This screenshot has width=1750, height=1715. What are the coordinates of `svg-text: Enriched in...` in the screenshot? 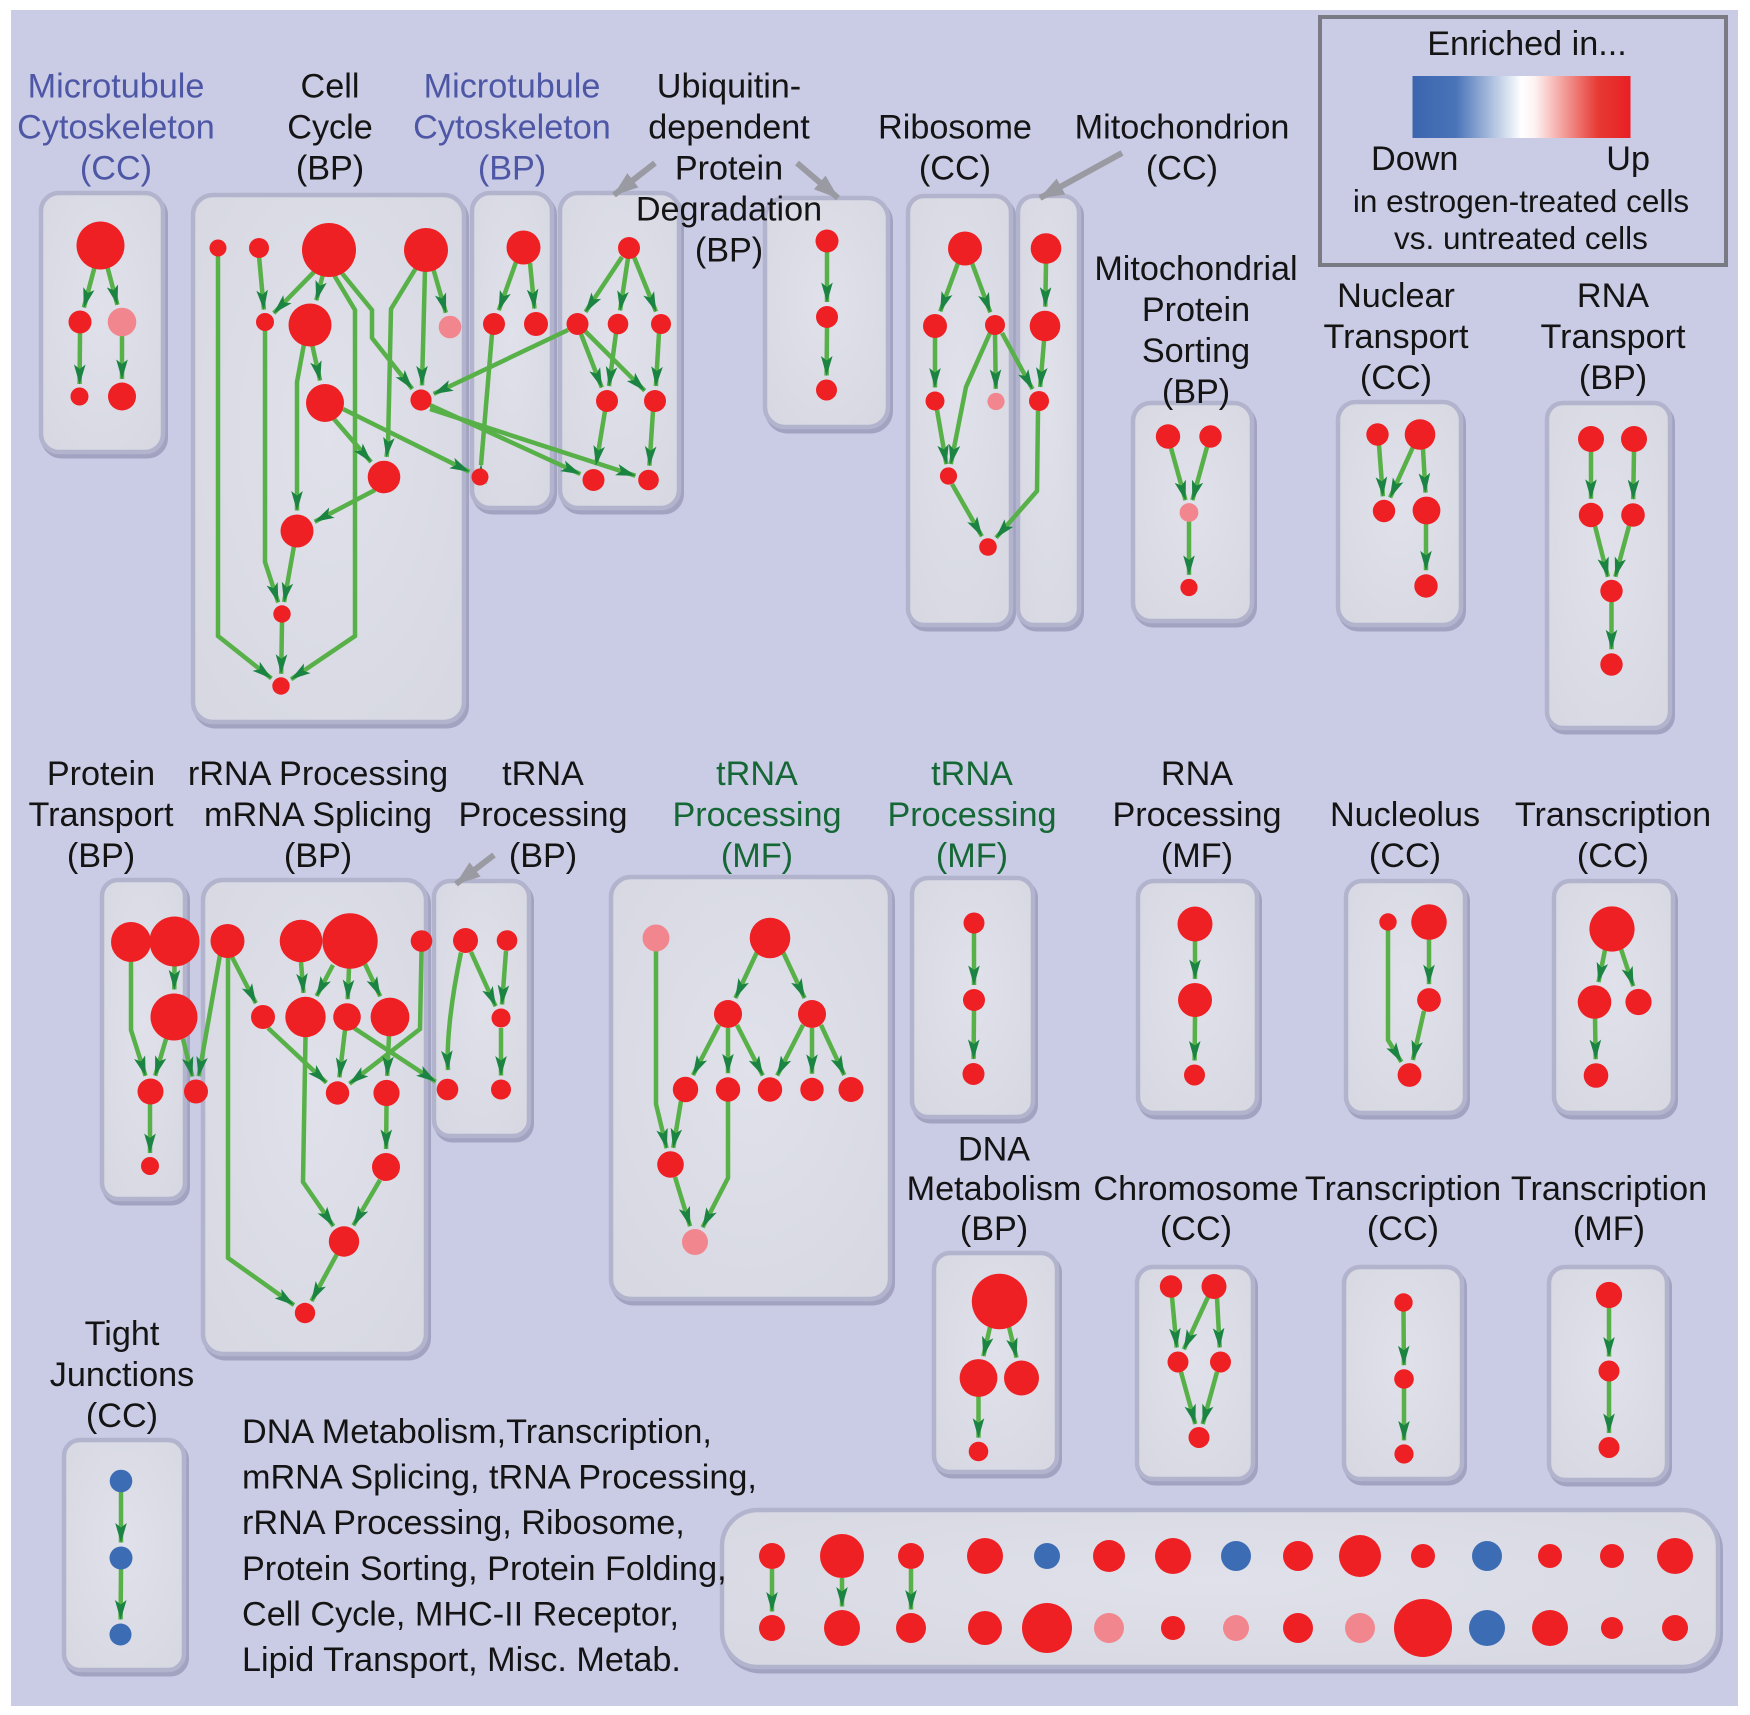 It's located at (1527, 44).